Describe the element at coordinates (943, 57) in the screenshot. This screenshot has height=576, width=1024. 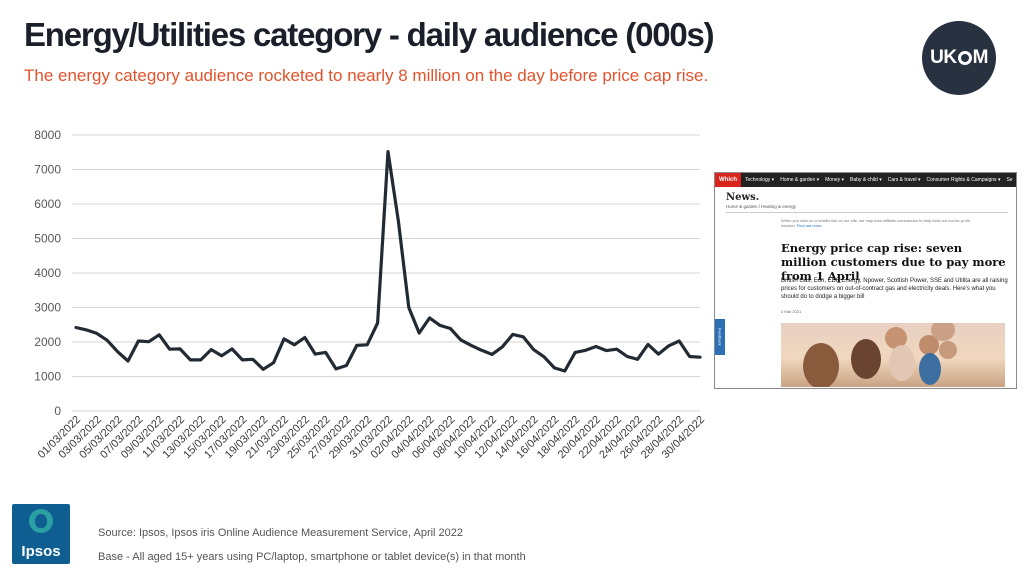
I see `logo-text-pre: UK` at that location.